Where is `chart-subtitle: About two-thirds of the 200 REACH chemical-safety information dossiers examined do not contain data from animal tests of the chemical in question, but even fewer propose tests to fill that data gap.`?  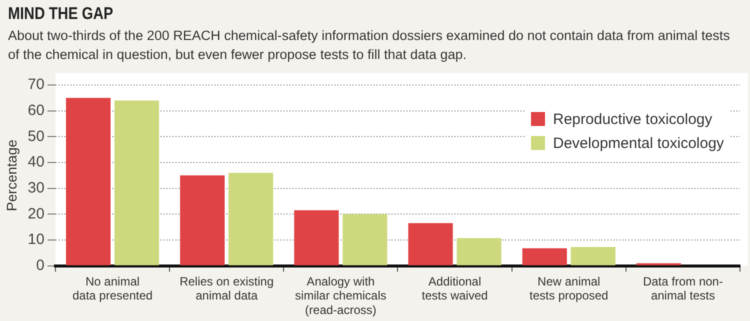
chart-subtitle: About two-thirds of the 200 REACH chemical-safety information dossiers examined do not contain data from animal tests of the chemical in question, but even fewer propose tests to fill that data gap. is located at coordinates (369, 45).